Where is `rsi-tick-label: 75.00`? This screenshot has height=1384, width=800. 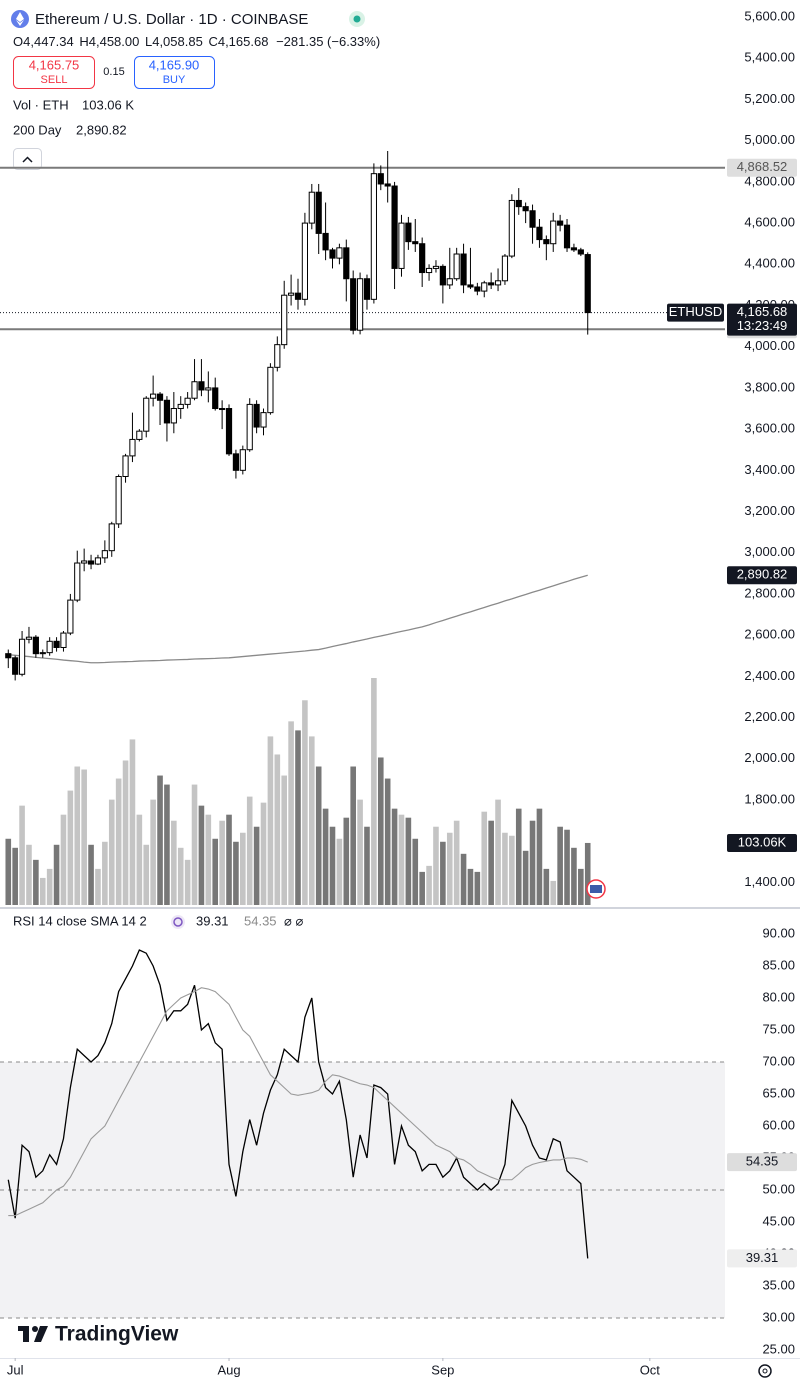 rsi-tick-label: 75.00 is located at coordinates (778, 1028).